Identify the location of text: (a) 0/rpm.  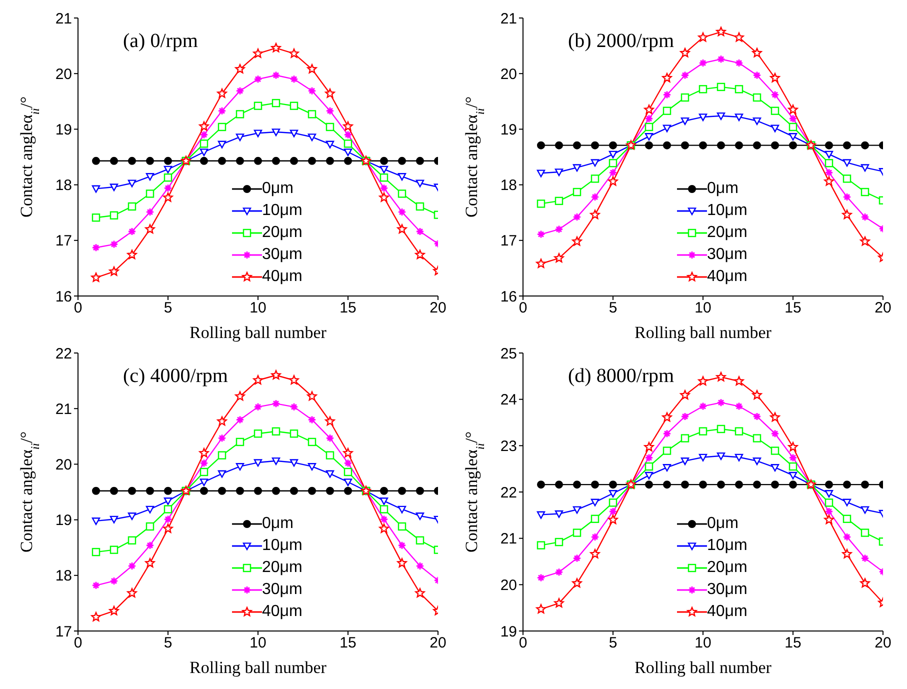
(160, 41).